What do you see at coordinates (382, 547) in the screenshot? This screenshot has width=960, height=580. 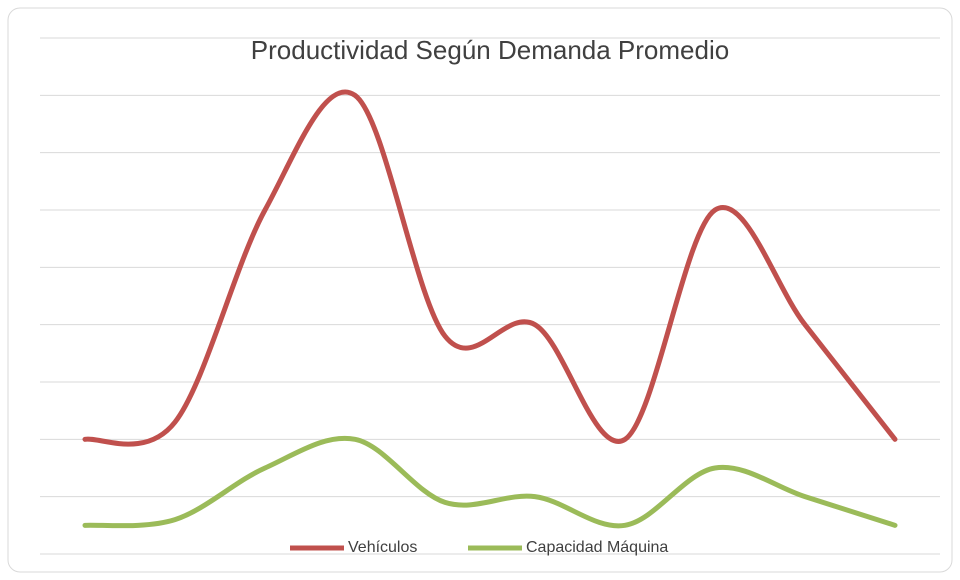 I see `legend-label: Vehículos` at bounding box center [382, 547].